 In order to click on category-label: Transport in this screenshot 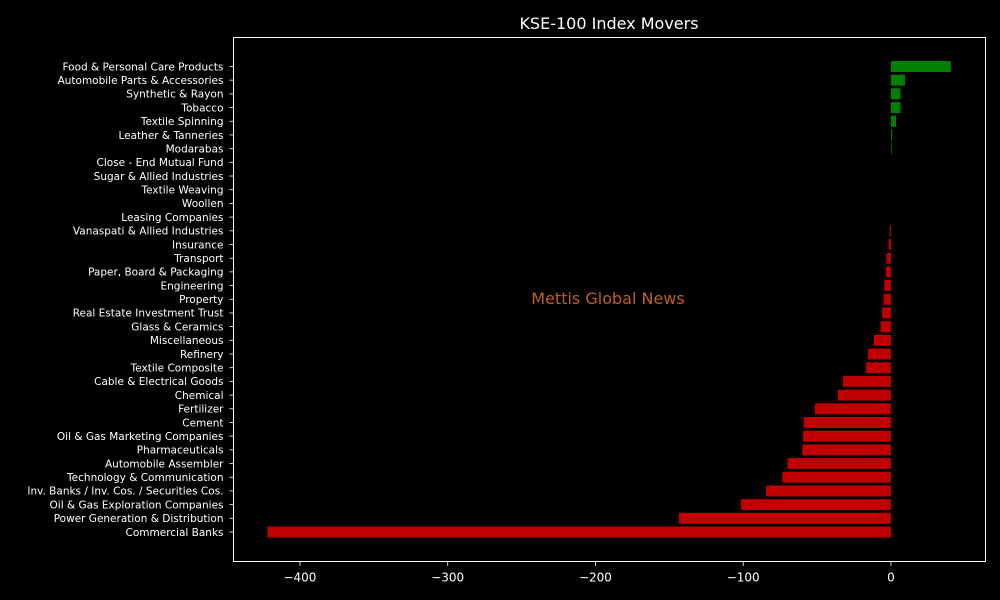, I will do `click(198, 259)`.